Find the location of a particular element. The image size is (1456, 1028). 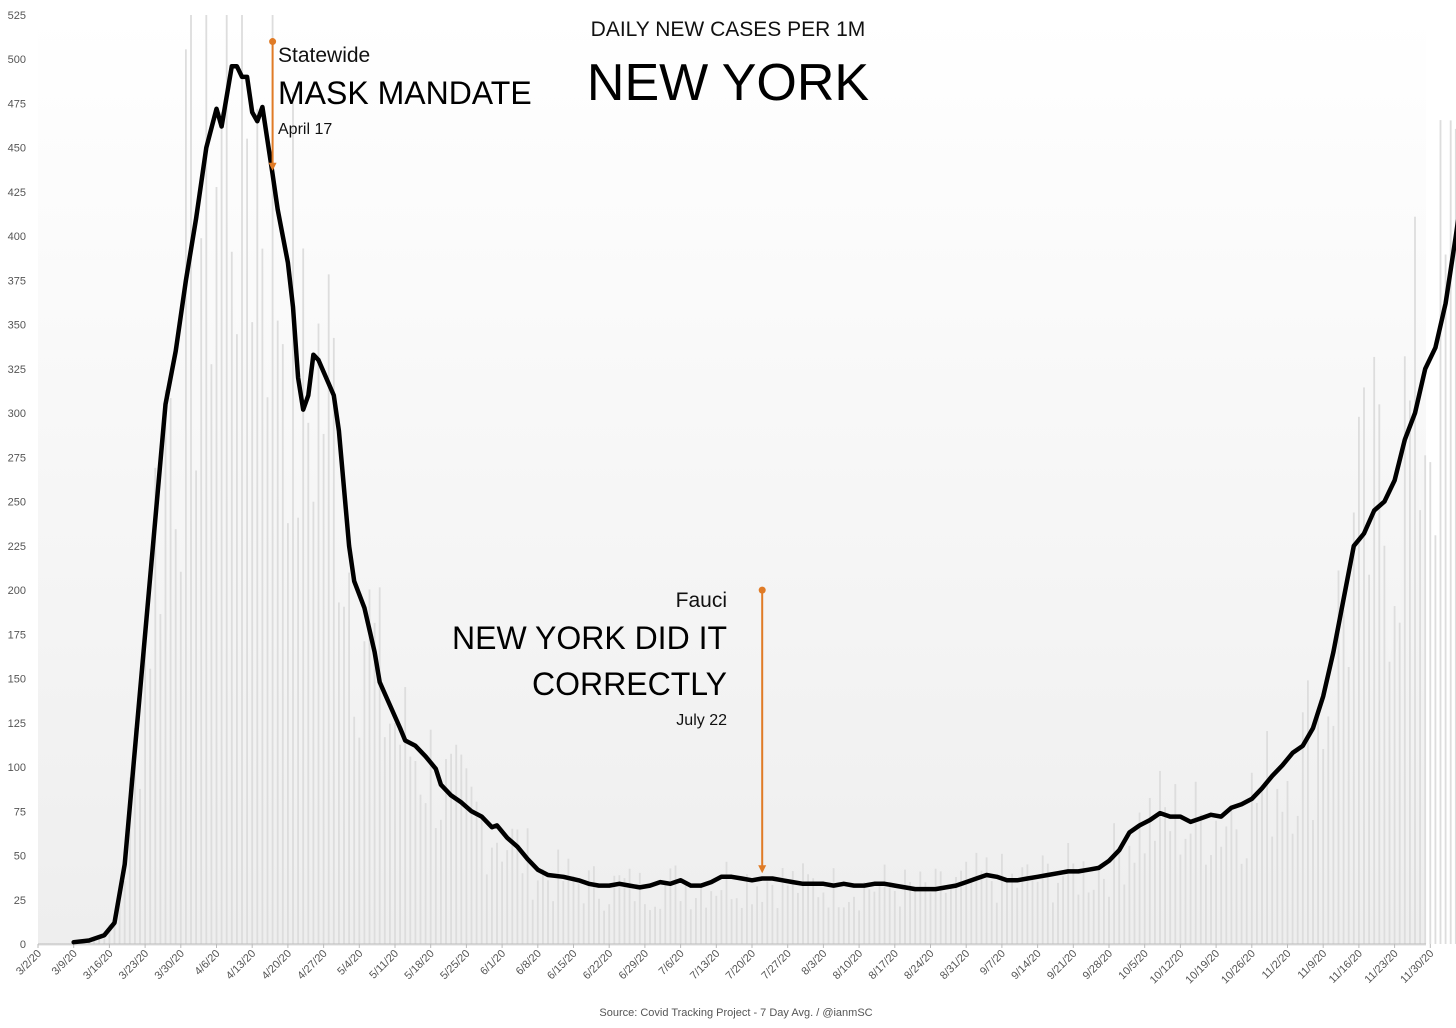

x-tick-label: 8/17/20 is located at coordinates (883, 965).